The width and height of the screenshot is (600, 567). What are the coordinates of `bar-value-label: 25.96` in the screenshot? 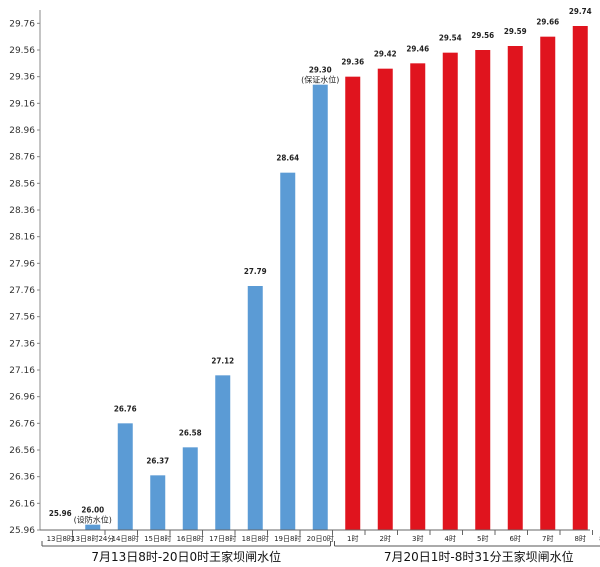 It's located at (60, 513).